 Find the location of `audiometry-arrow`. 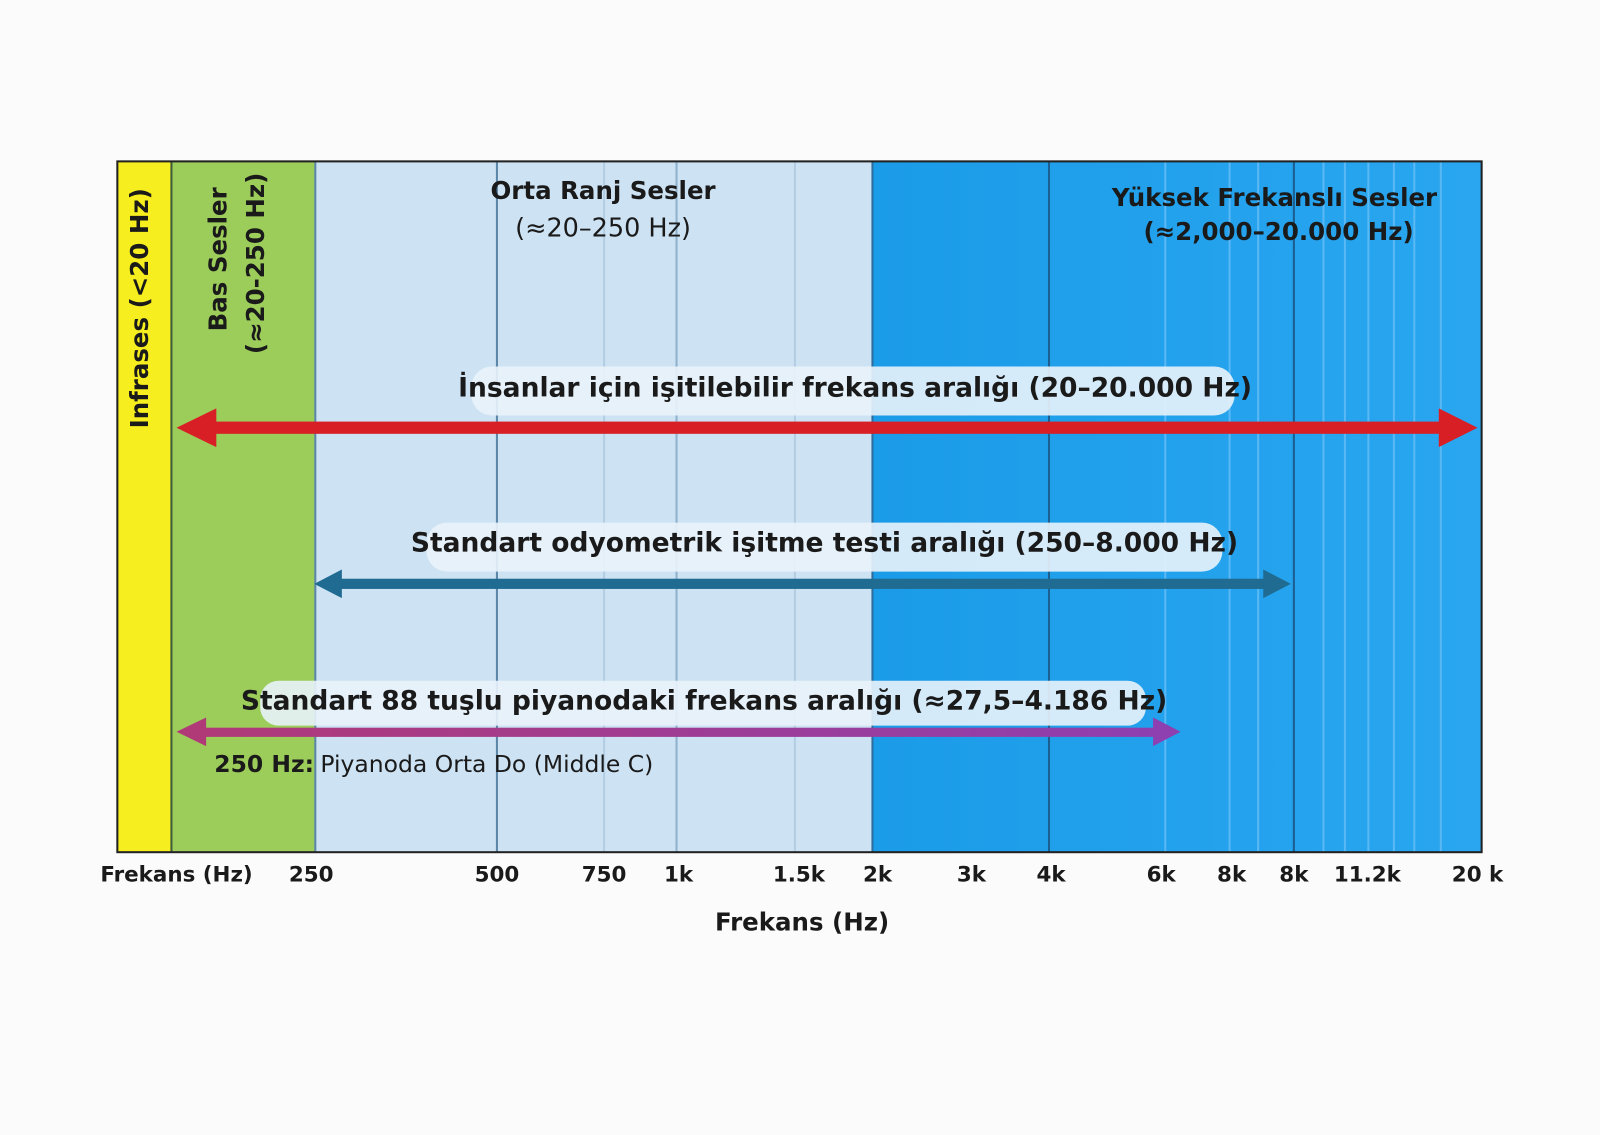

audiometry-arrow is located at coordinates (802, 584).